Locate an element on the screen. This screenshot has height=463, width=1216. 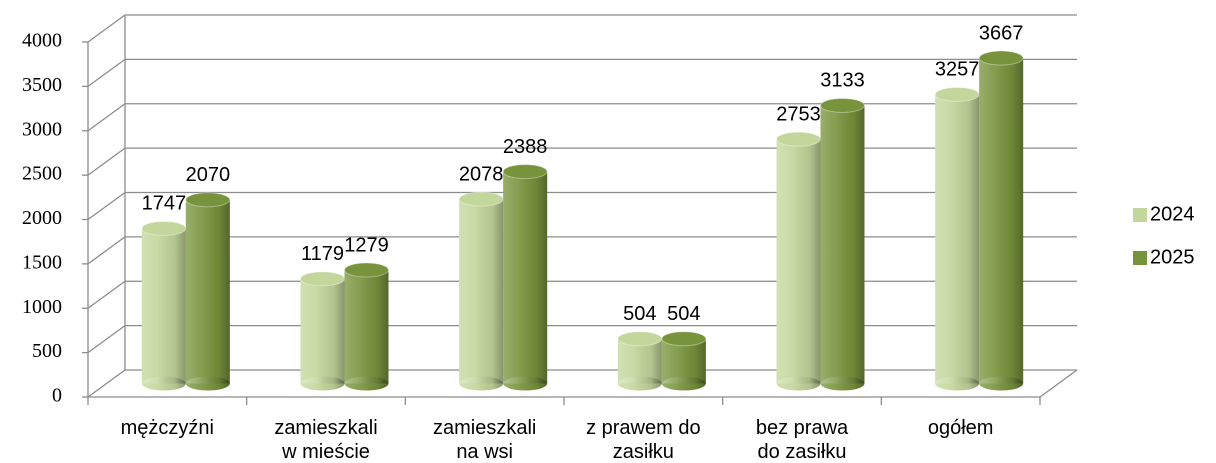
x-tick-label: zamieszkali na wsi is located at coordinates (484, 440).